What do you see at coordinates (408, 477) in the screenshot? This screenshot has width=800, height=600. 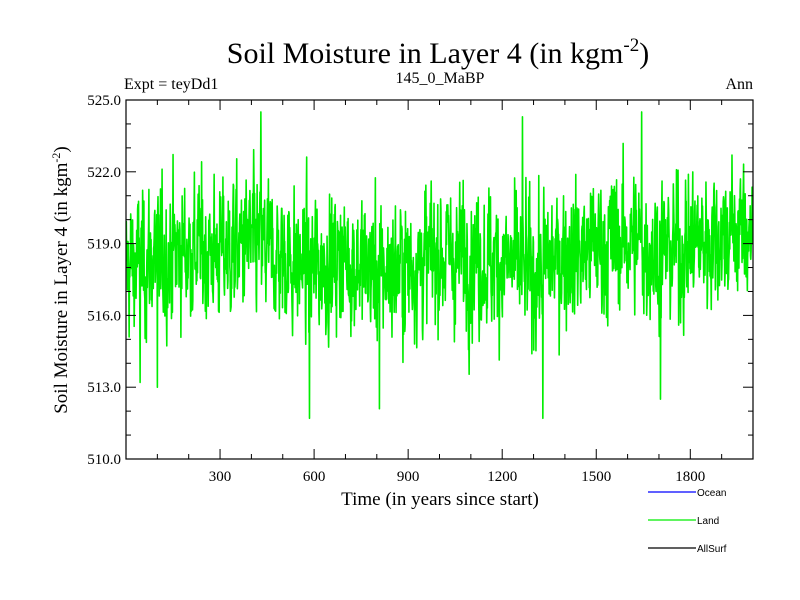 I see `x-tick-label: 900` at bounding box center [408, 477].